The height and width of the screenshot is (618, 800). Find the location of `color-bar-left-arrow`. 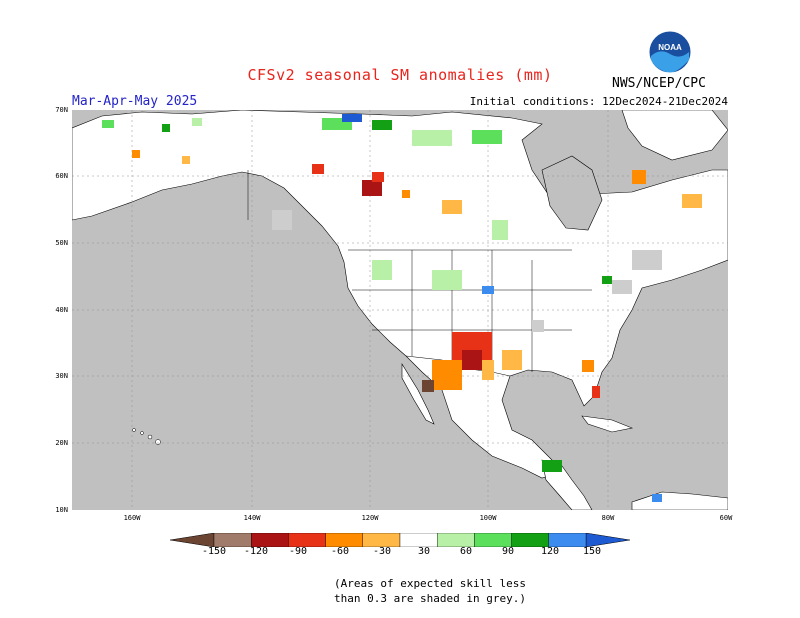

color-bar-left-arrow is located at coordinates (192, 540).